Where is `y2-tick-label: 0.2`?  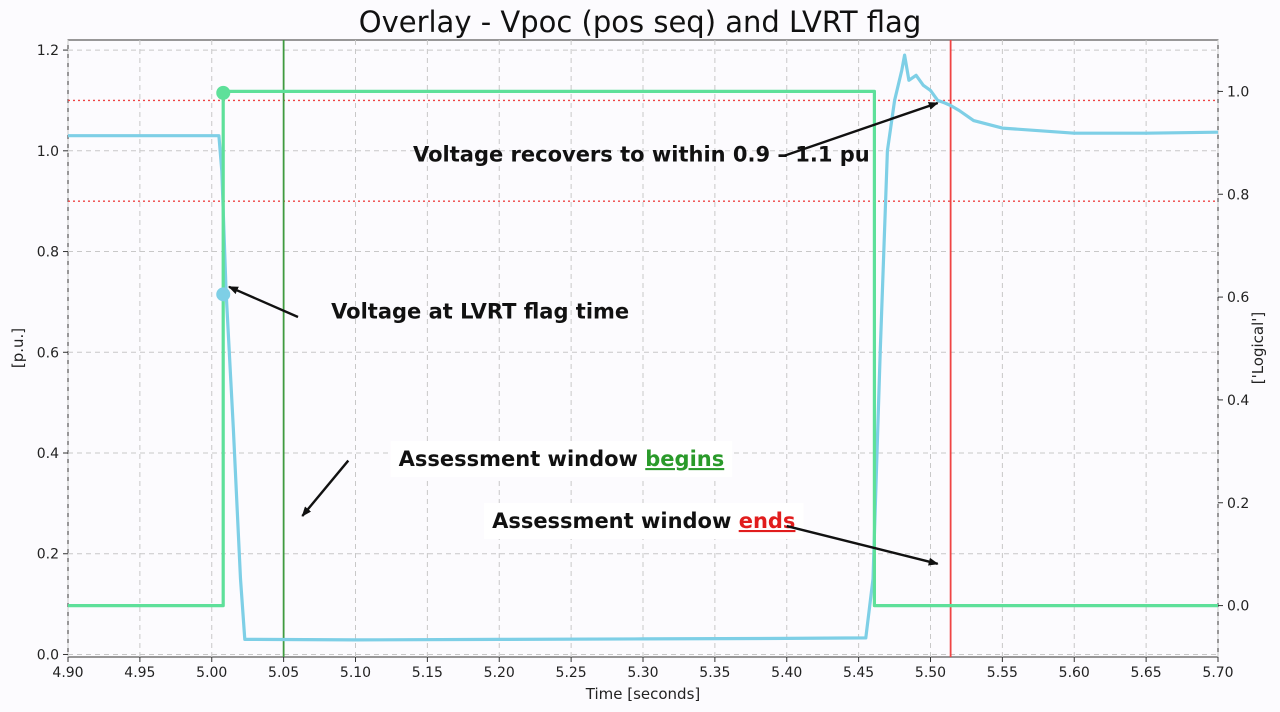
y2-tick-label: 0.2 is located at coordinates (1238, 504).